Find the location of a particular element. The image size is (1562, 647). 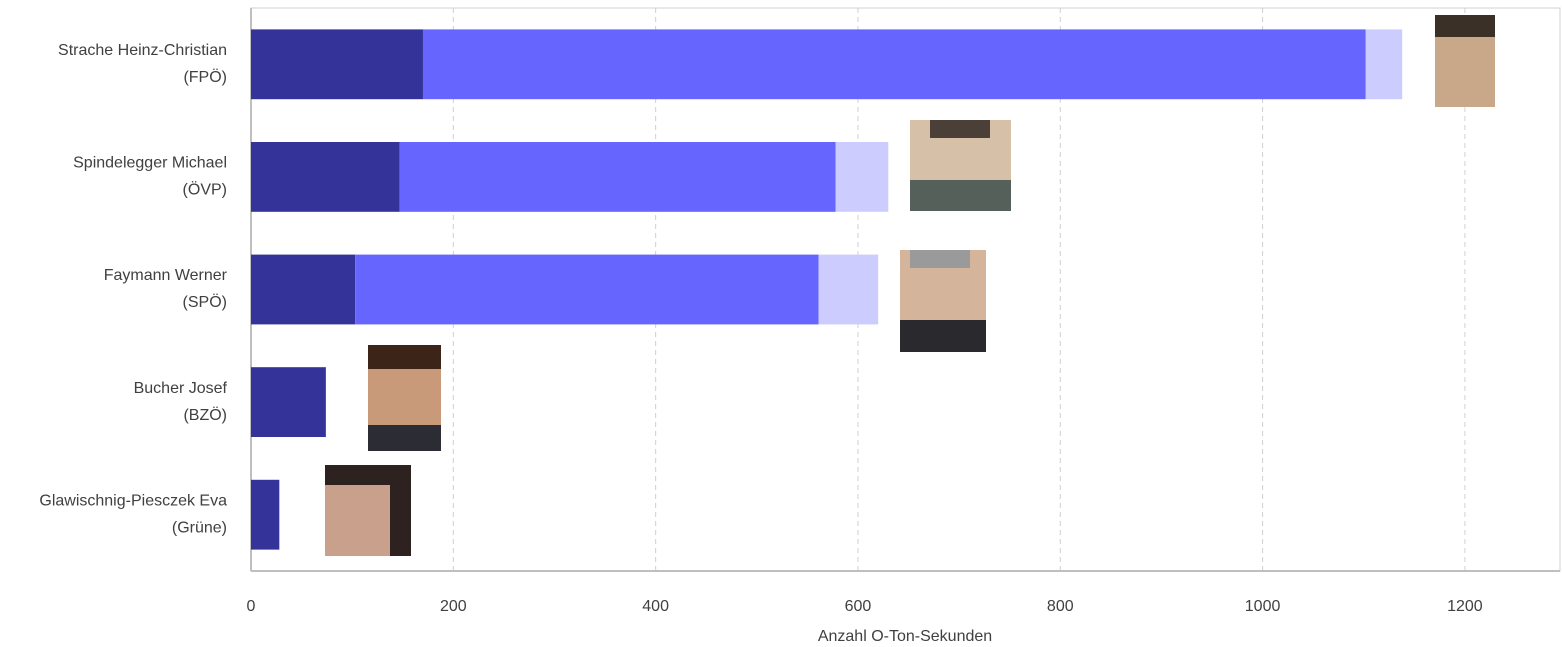

y-tick-label: Bucher Josef is located at coordinates (181, 388).